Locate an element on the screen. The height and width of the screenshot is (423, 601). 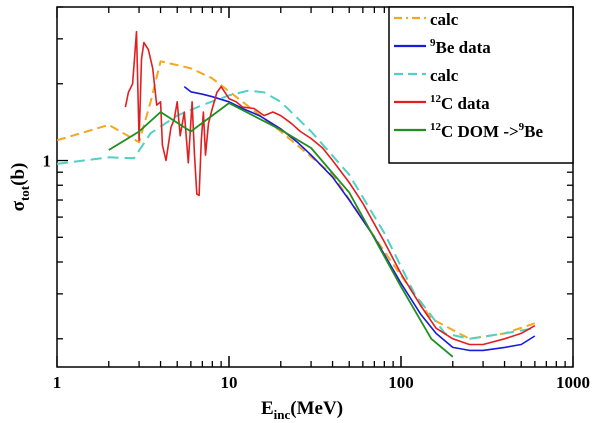
legend-label-1: calc is located at coordinates (444, 19).